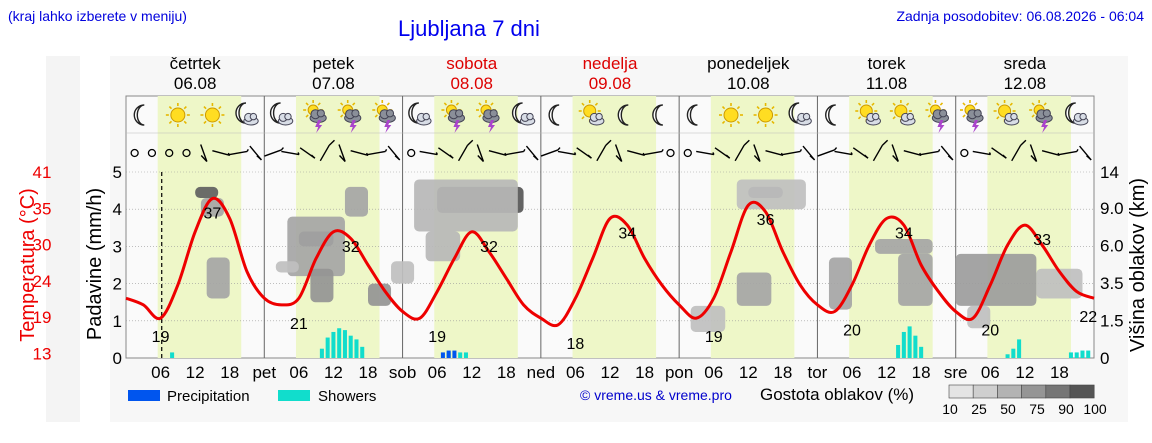 The height and width of the screenshot is (443, 1152). Describe the element at coordinates (117, 172) in the screenshot. I see `precip-tick-label: 5` at that location.